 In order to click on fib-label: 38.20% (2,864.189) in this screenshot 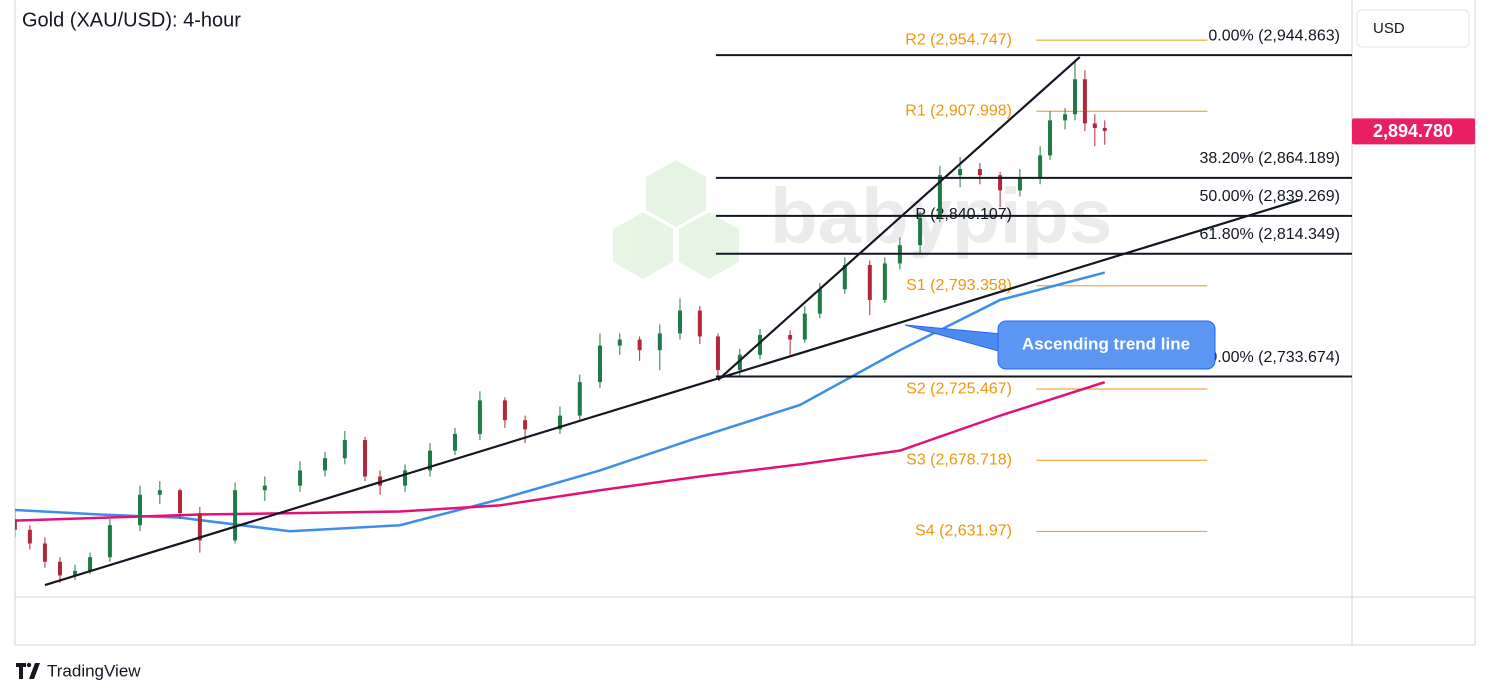, I will do `click(1269, 158)`.